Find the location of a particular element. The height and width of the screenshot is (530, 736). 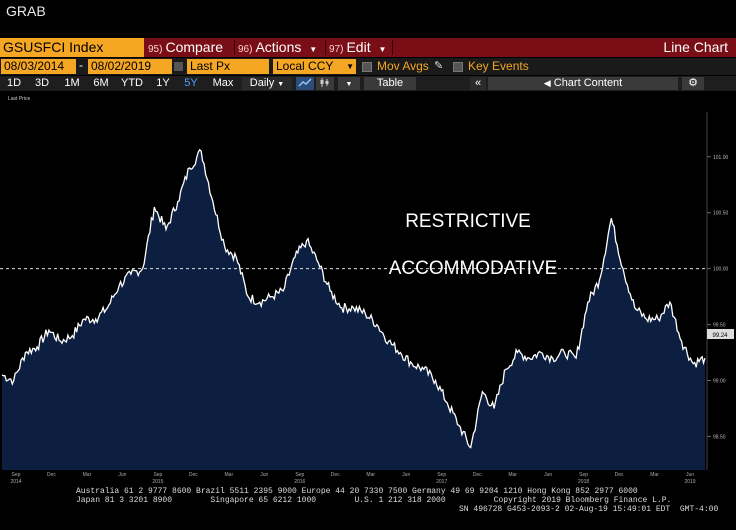

last-value-label: 99.24 is located at coordinates (720, 336).